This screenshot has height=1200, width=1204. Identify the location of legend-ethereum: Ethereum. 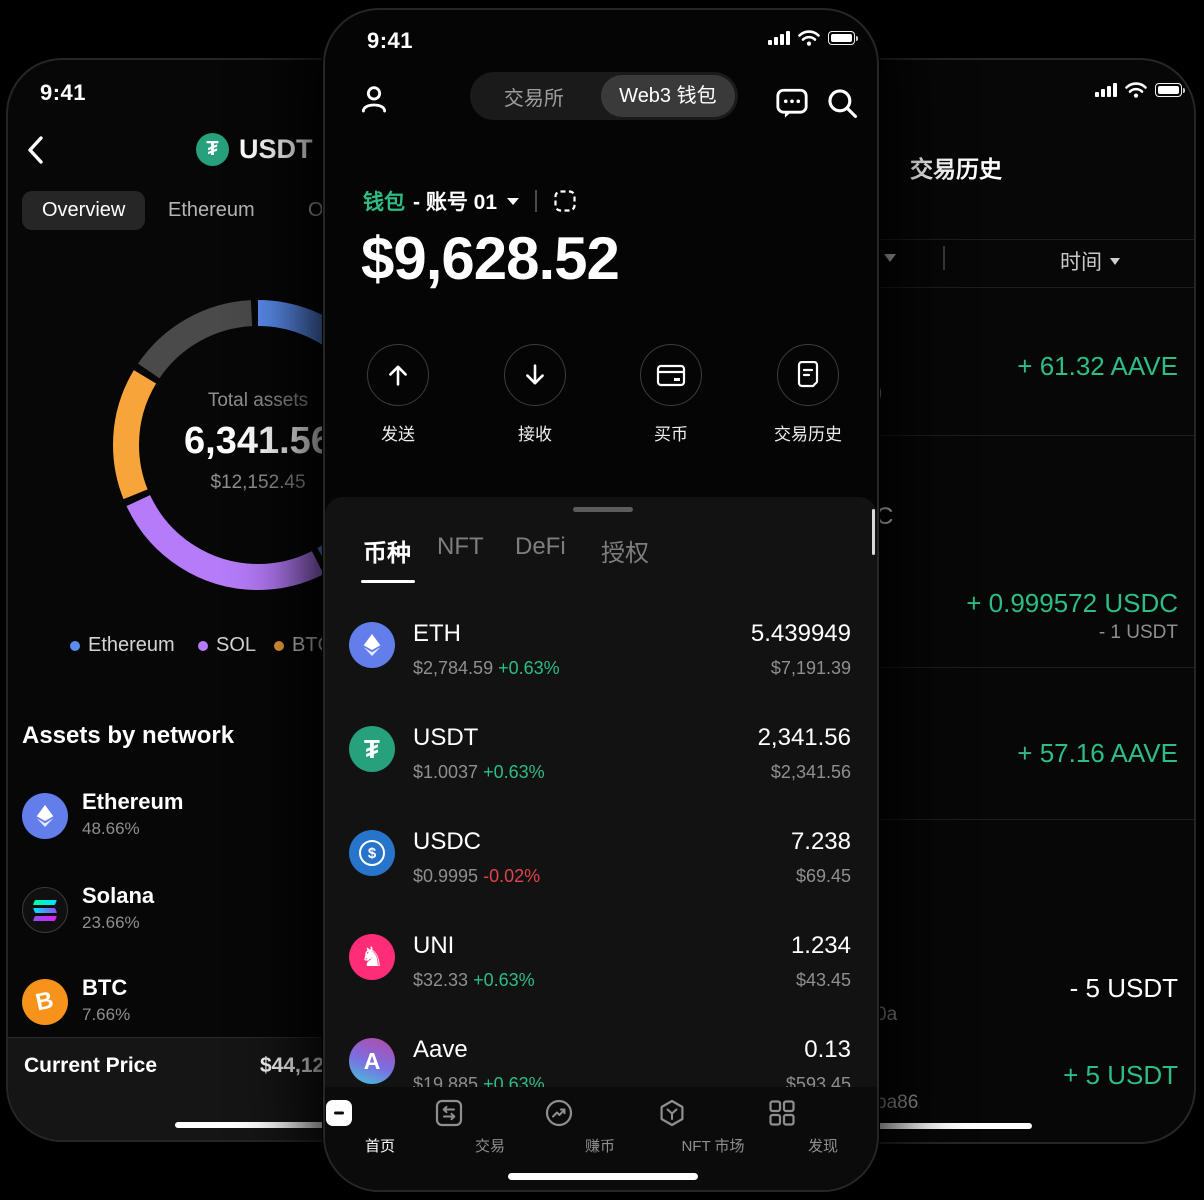
(122, 645).